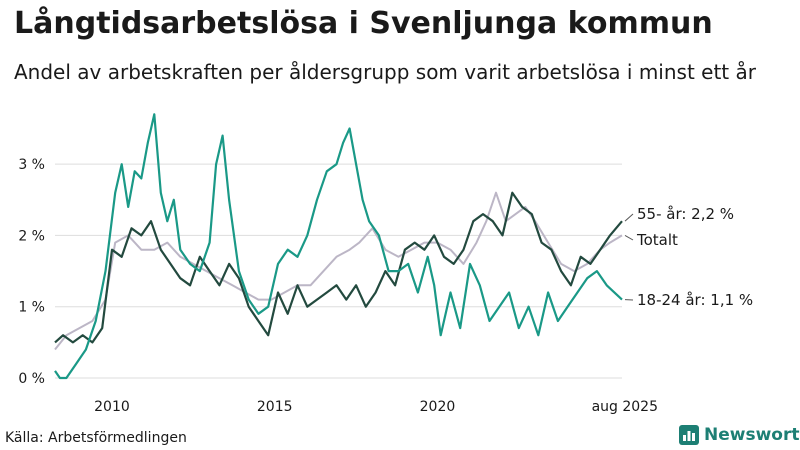  I want to click on end-label-total: Totalt, so click(657, 240).